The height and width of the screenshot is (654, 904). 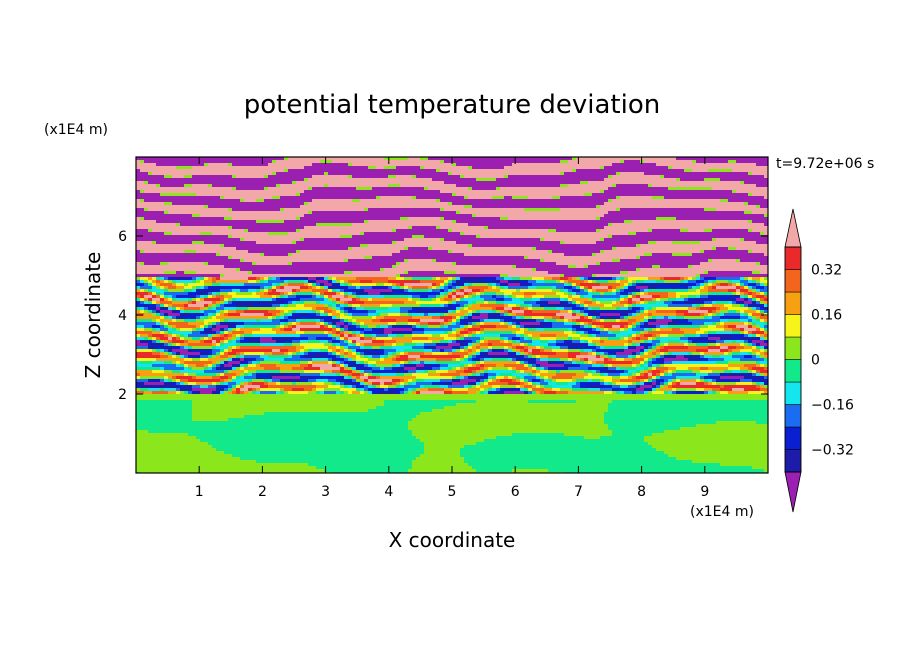 I want to click on y-tick-label: 6, so click(x=122, y=237).